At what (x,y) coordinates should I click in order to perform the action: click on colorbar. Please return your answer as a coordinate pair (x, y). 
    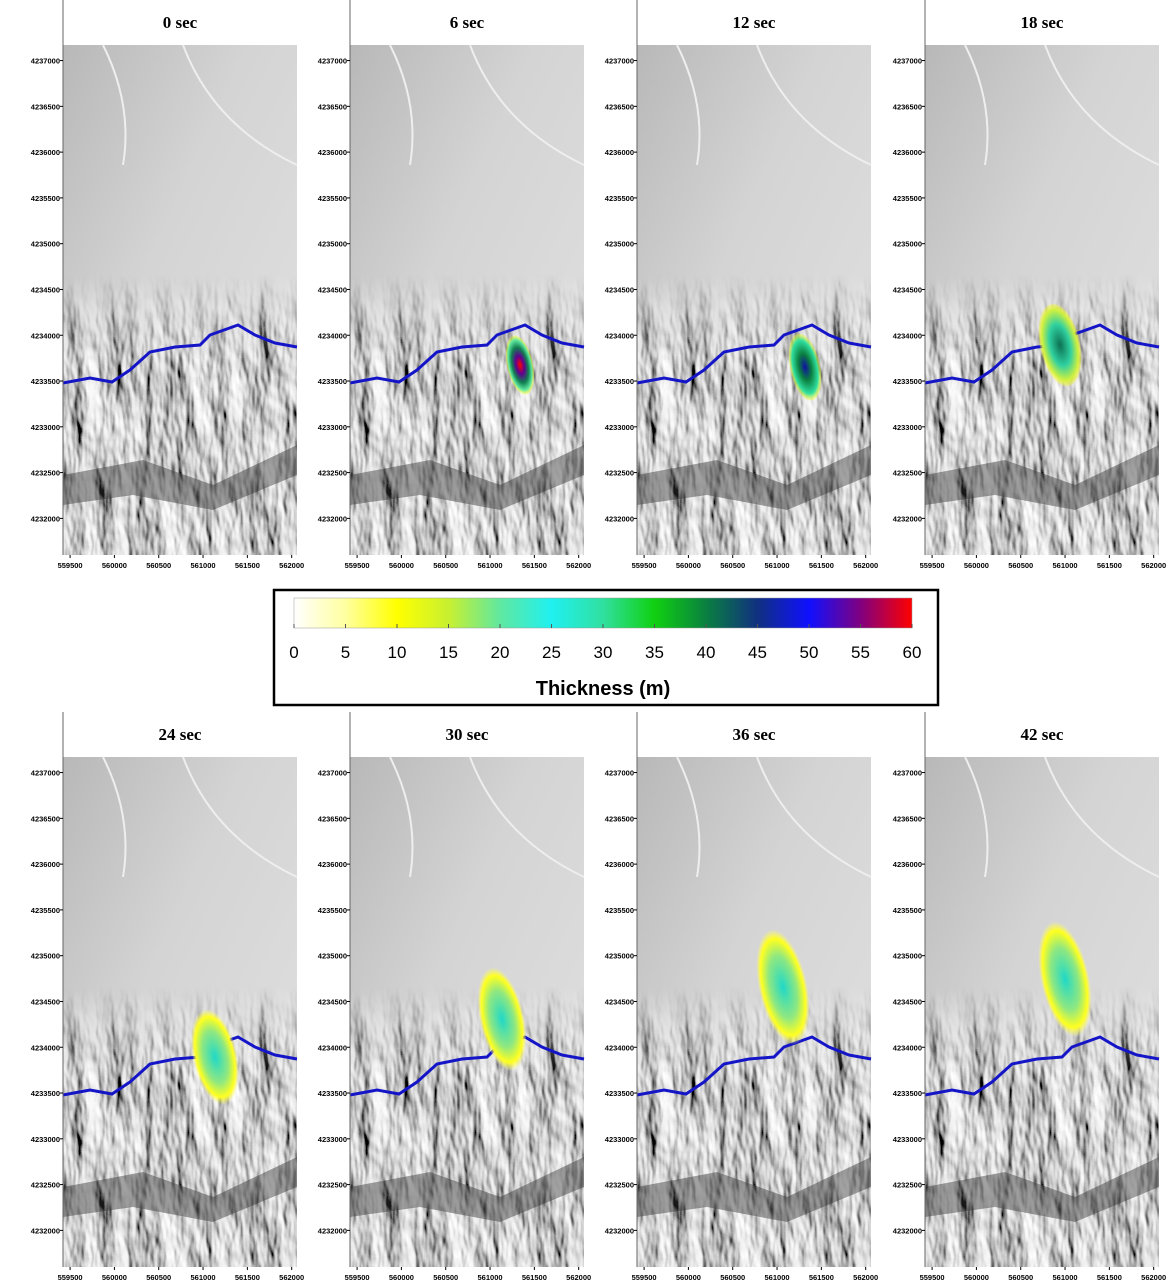
    Looking at the image, I should click on (603, 613).